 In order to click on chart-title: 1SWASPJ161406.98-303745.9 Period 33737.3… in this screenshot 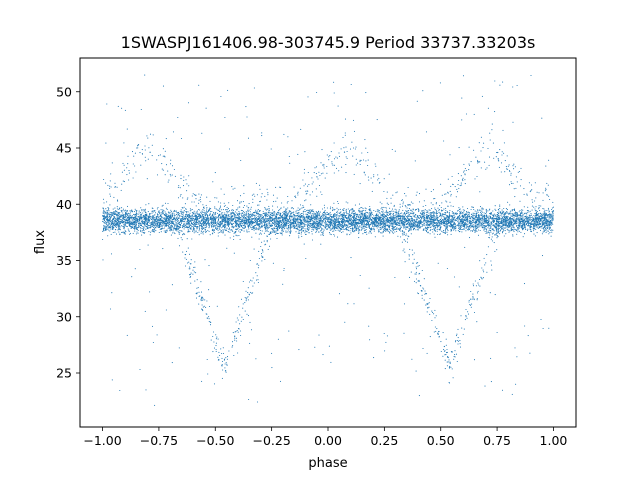, I will do `click(328, 42)`.